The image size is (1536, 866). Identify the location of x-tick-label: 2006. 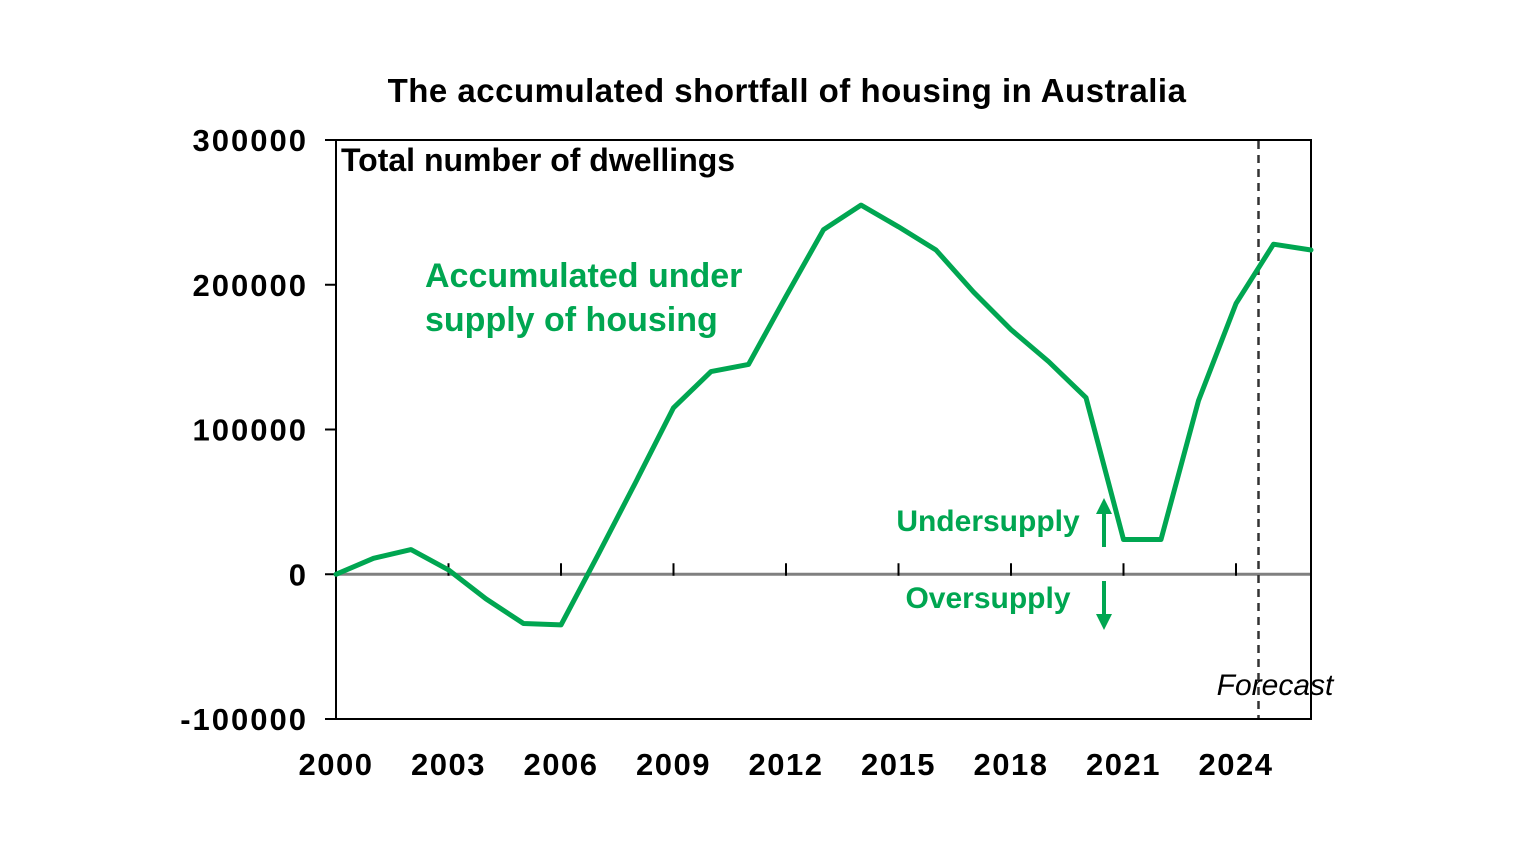
(561, 764).